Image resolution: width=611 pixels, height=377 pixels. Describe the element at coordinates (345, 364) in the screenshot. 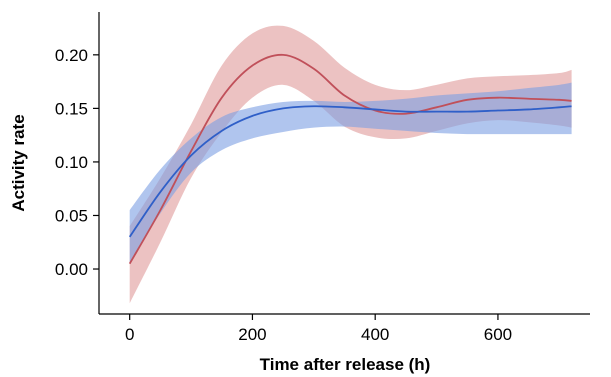

I see `x-axis-title: Time after release (h)` at that location.